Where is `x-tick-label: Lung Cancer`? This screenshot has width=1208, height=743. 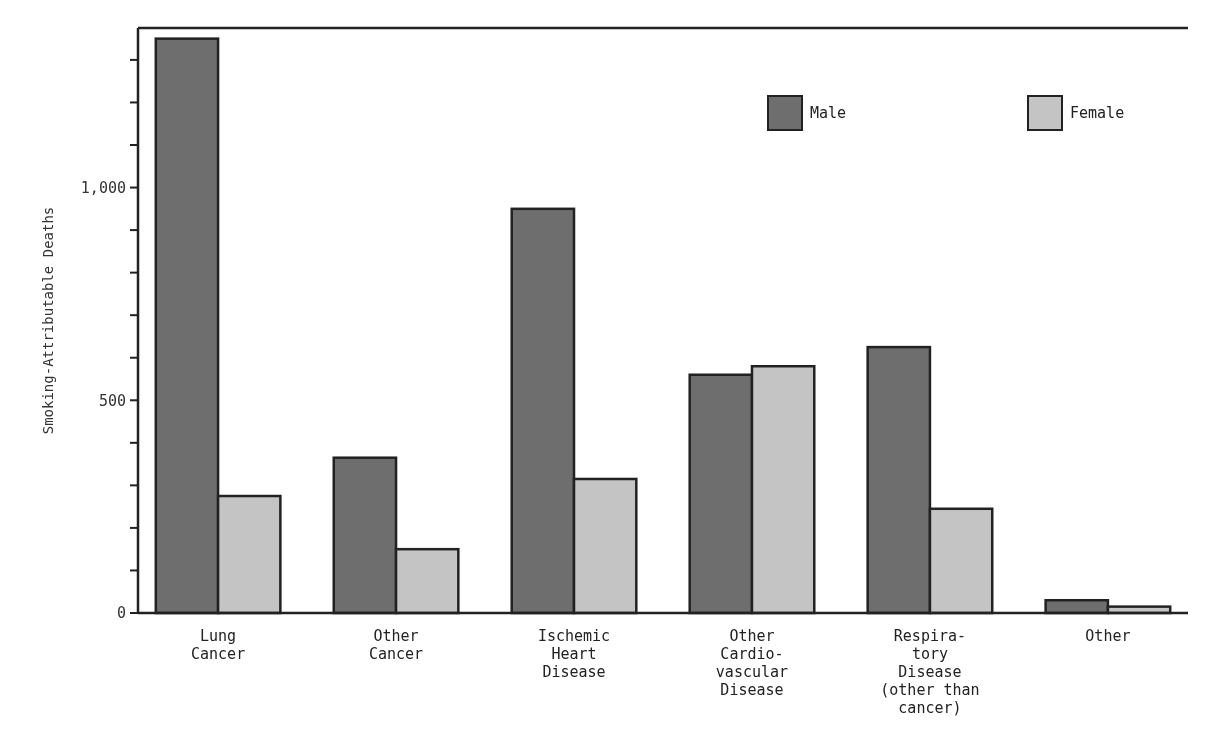 x-tick-label: Lung Cancer is located at coordinates (218, 645).